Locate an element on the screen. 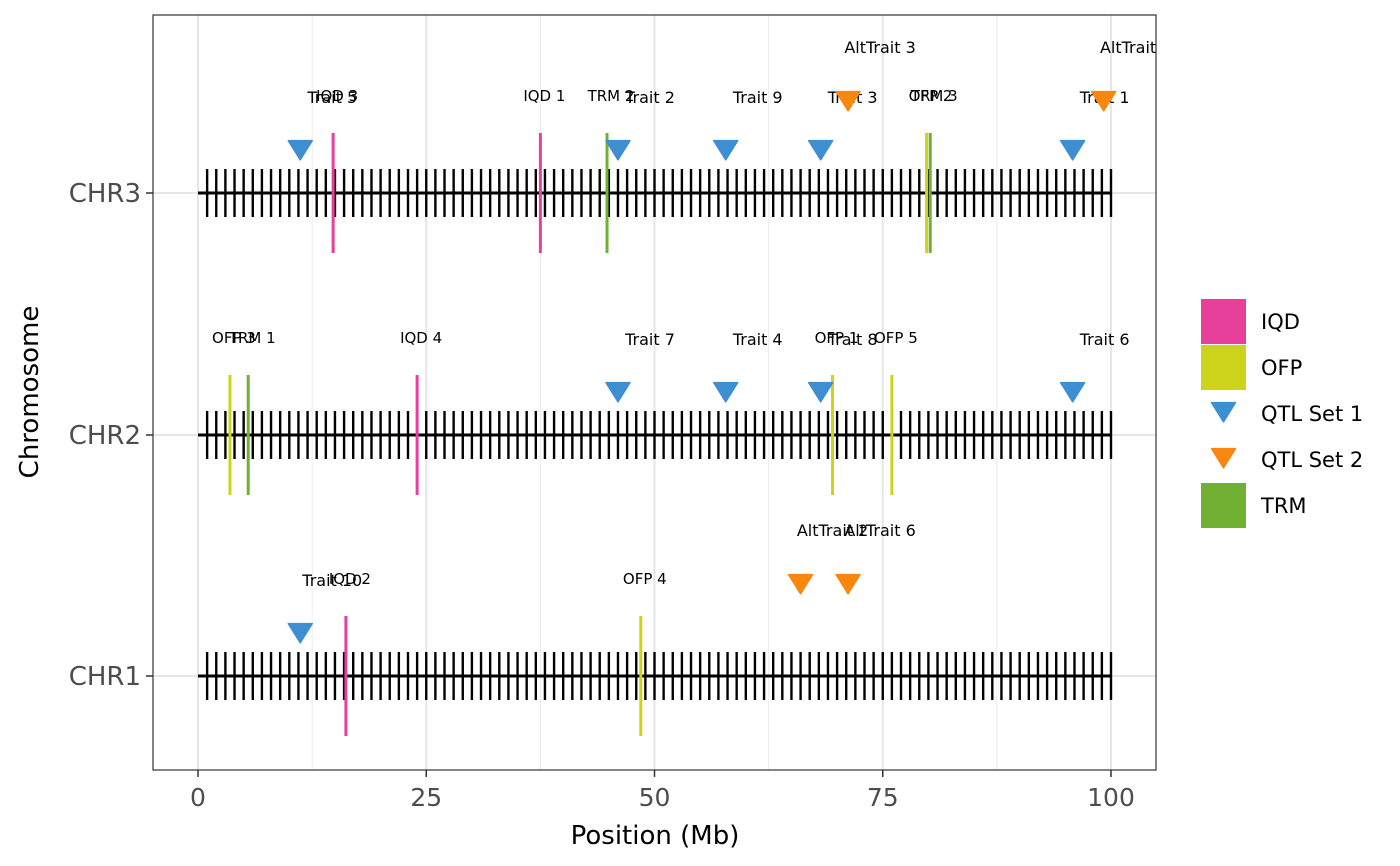 This screenshot has height=866, width=1400. chromosome-chr1 is located at coordinates (655, 676).